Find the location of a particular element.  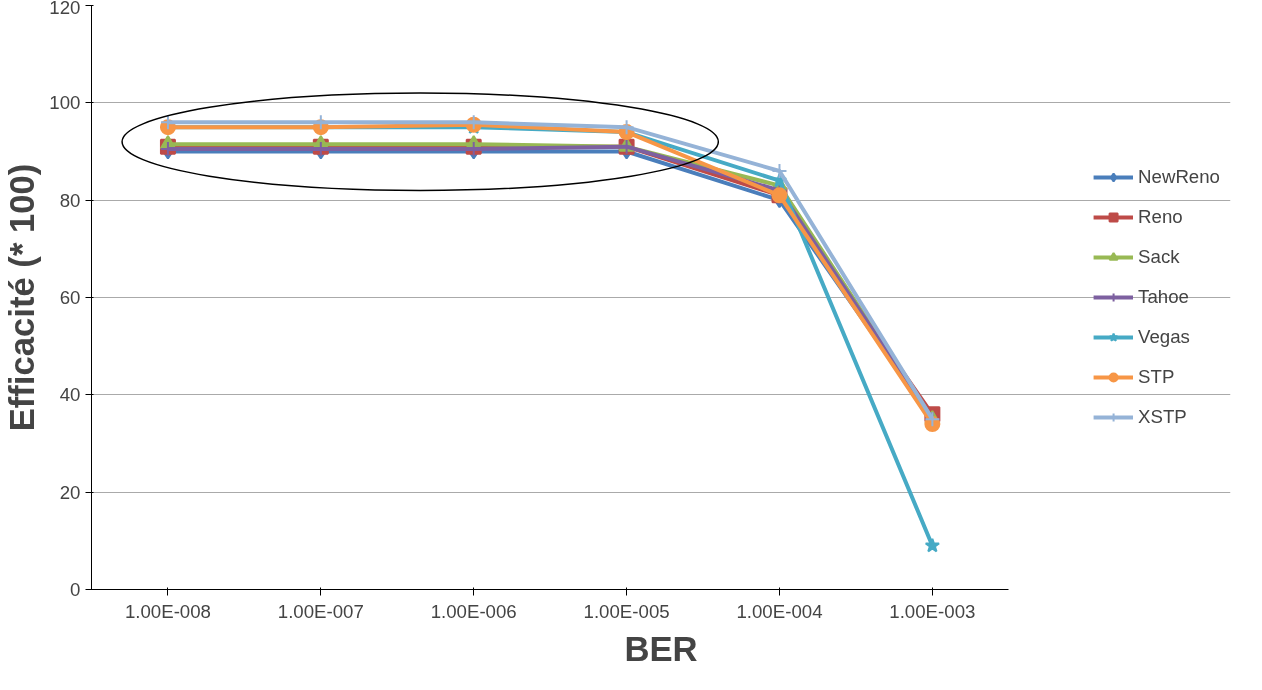

x-tick-label: 1.00E-005 is located at coordinates (626, 611).